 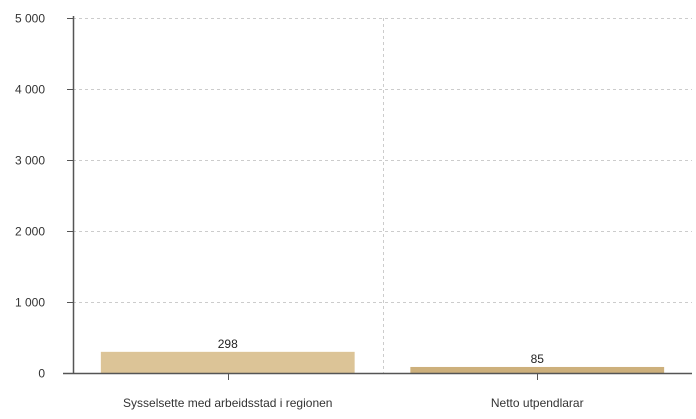 What do you see at coordinates (30, 161) in the screenshot?
I see `y-tick-label: 3 000` at bounding box center [30, 161].